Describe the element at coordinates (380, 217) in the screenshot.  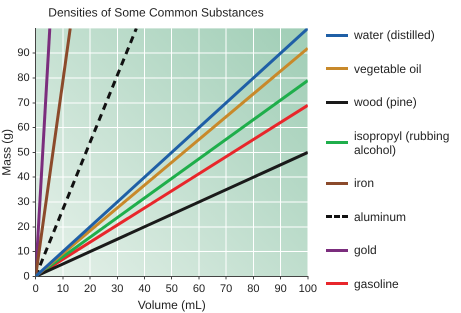
I see `legend-label: aluminum` at that location.